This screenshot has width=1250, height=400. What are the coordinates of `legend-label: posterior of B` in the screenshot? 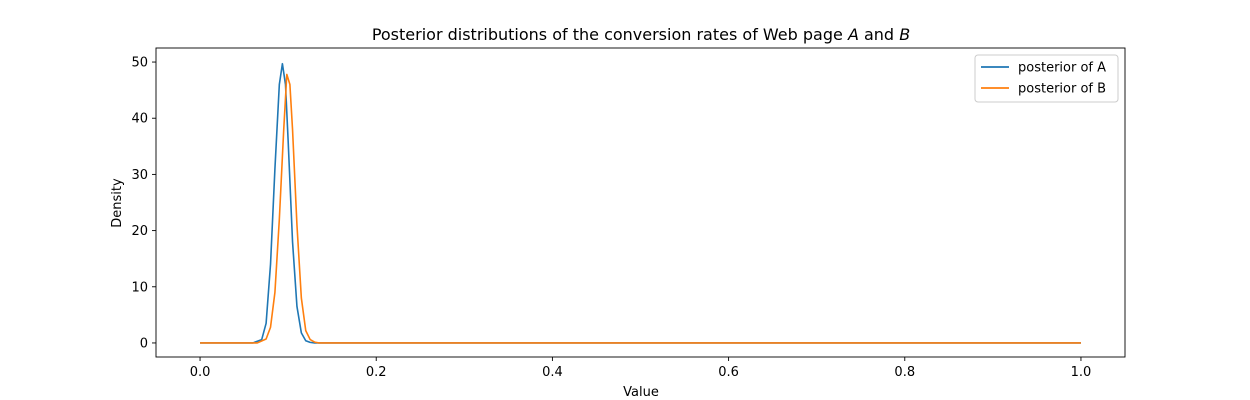 It's located at (1062, 89).